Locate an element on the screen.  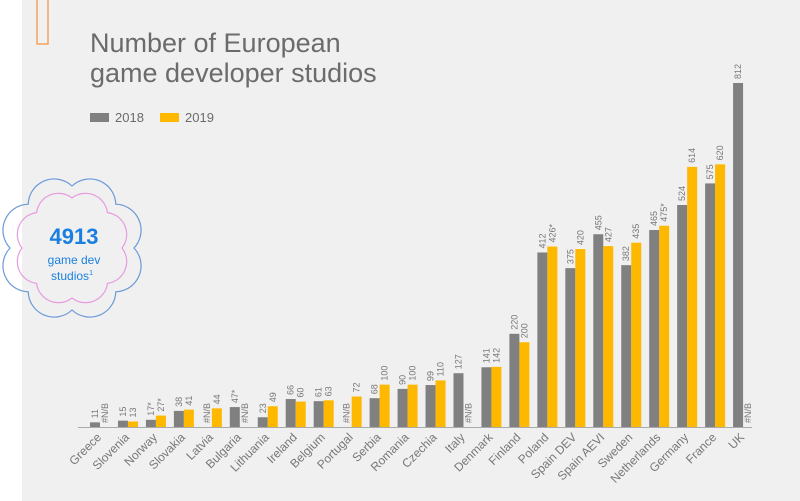
bar-2019-denmark is located at coordinates (496, 396).